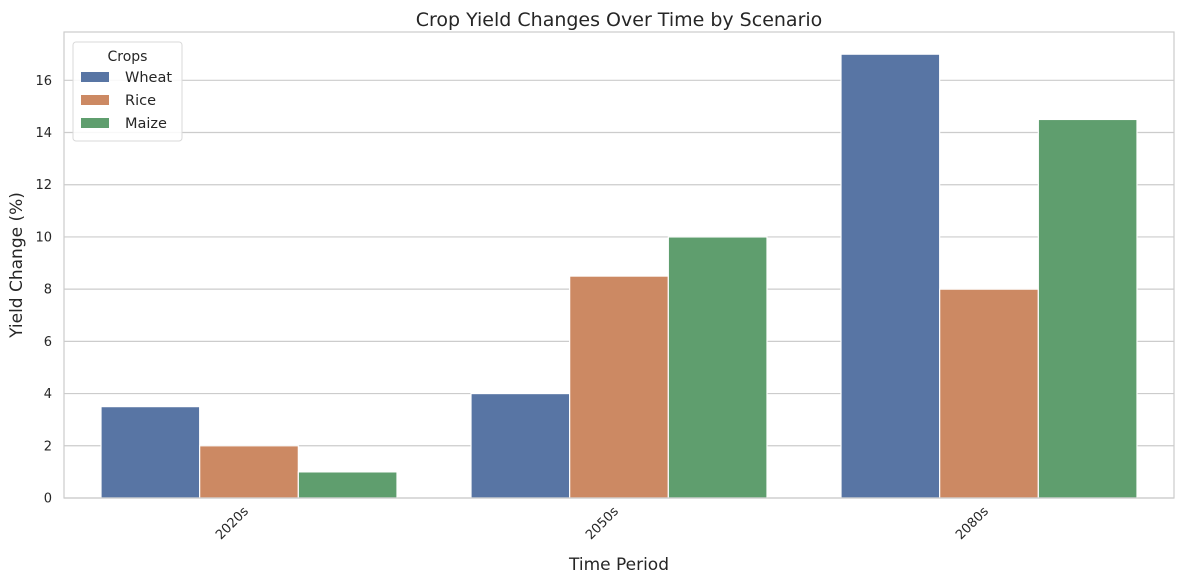 The image size is (1184, 584). Describe the element at coordinates (972, 523) in the screenshot. I see `x-tick-label: 2080s` at that location.